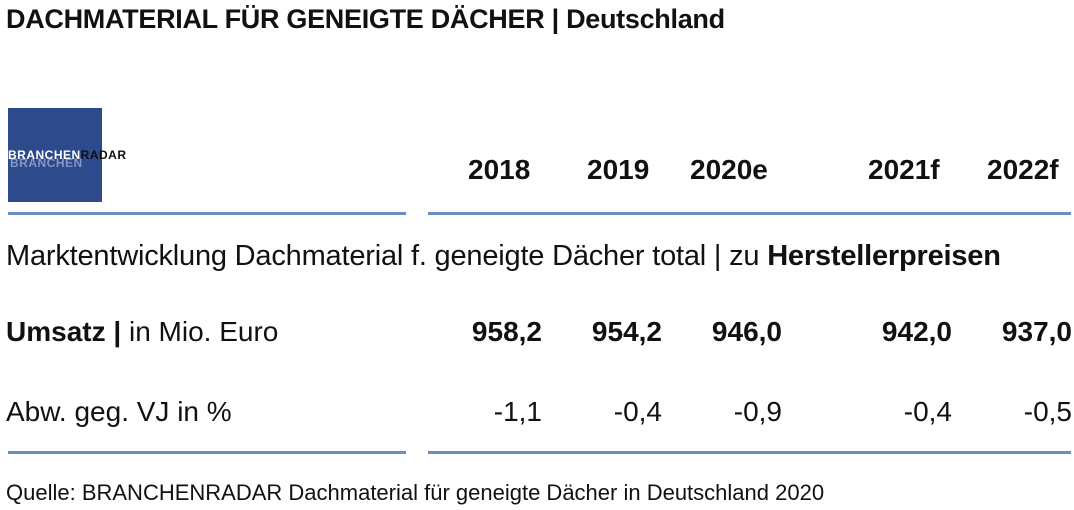  I want to click on year-header-2021f: 2021f, so click(904, 169).